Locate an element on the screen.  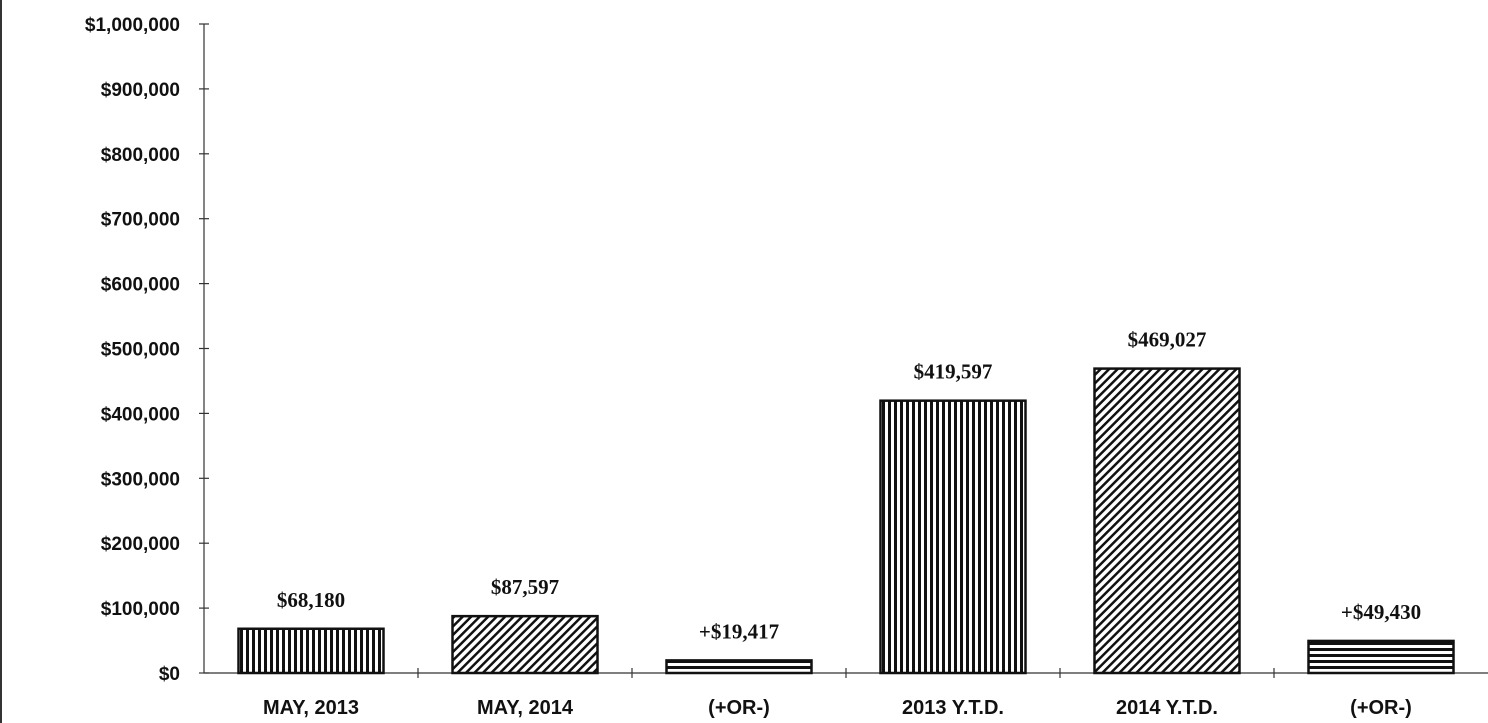
y-tick-label: $600,000 is located at coordinates (140, 285).